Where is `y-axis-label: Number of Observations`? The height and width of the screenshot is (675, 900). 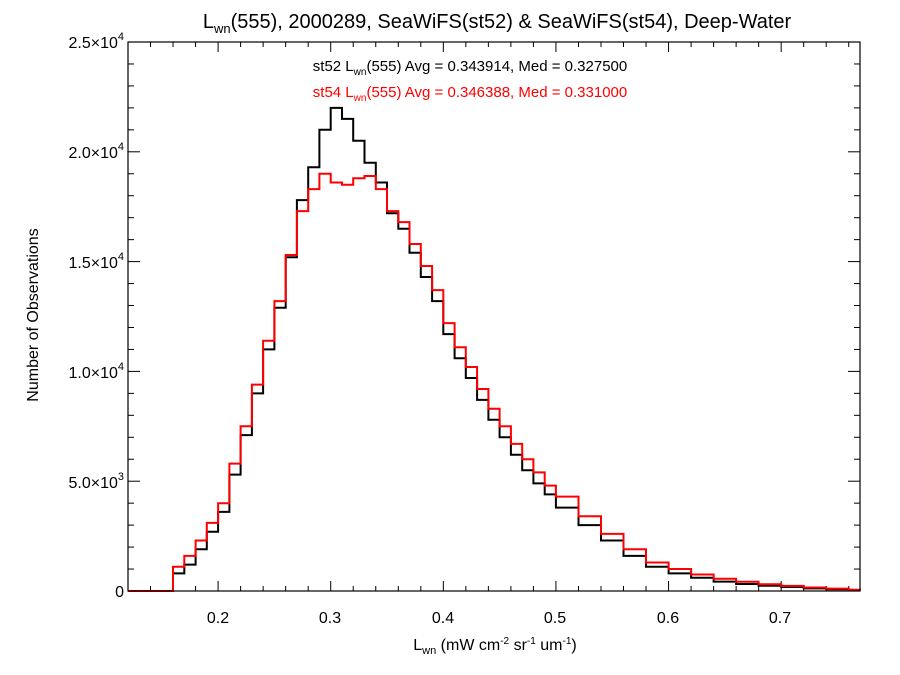 y-axis-label: Number of Observations is located at coordinates (33, 314).